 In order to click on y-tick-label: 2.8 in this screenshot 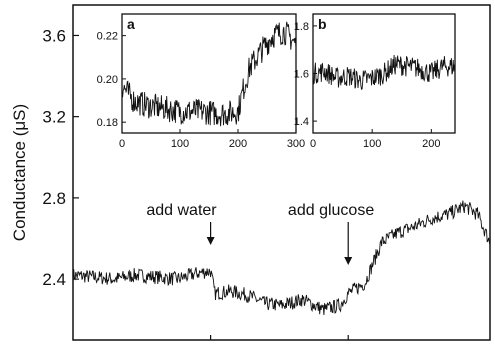, I will do `click(54, 198)`.